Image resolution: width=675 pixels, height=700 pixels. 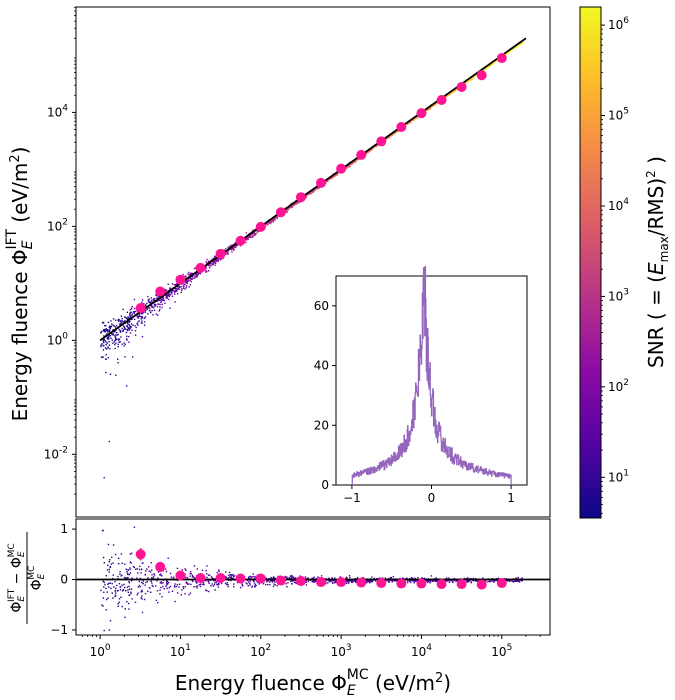 I want to click on residual-y-tick-label: 0, so click(x=64, y=580).